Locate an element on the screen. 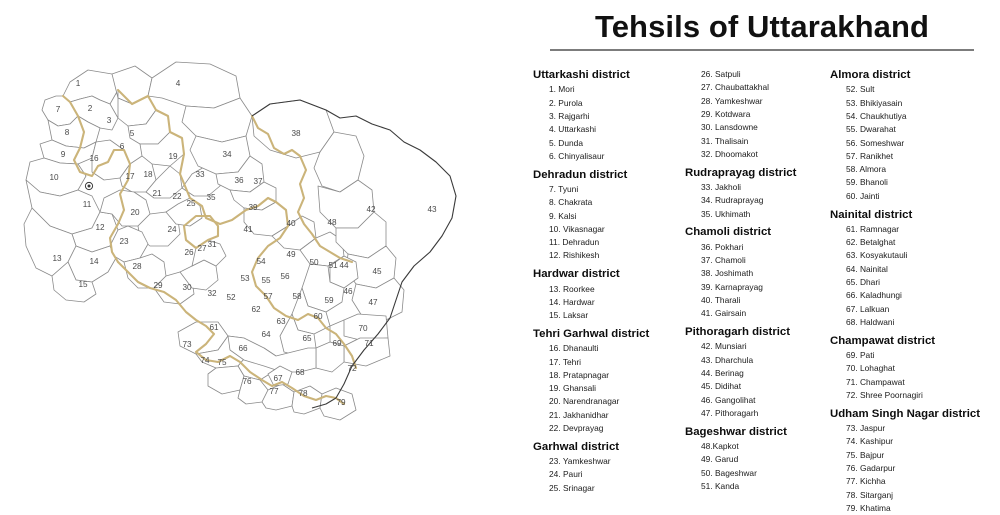 This screenshot has width=1000, height=515. tehsil-list-item: 56. Someshwar is located at coordinates (875, 142).